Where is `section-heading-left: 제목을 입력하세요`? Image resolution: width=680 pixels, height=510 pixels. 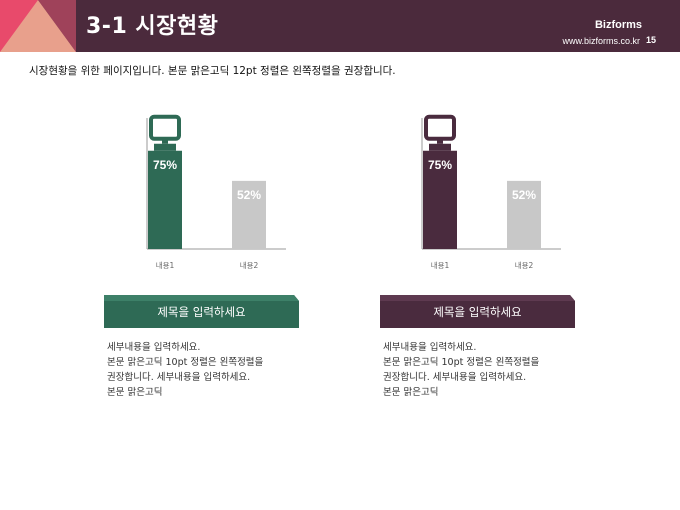
section-heading-left: 제목을 입력하세요 is located at coordinates (201, 311).